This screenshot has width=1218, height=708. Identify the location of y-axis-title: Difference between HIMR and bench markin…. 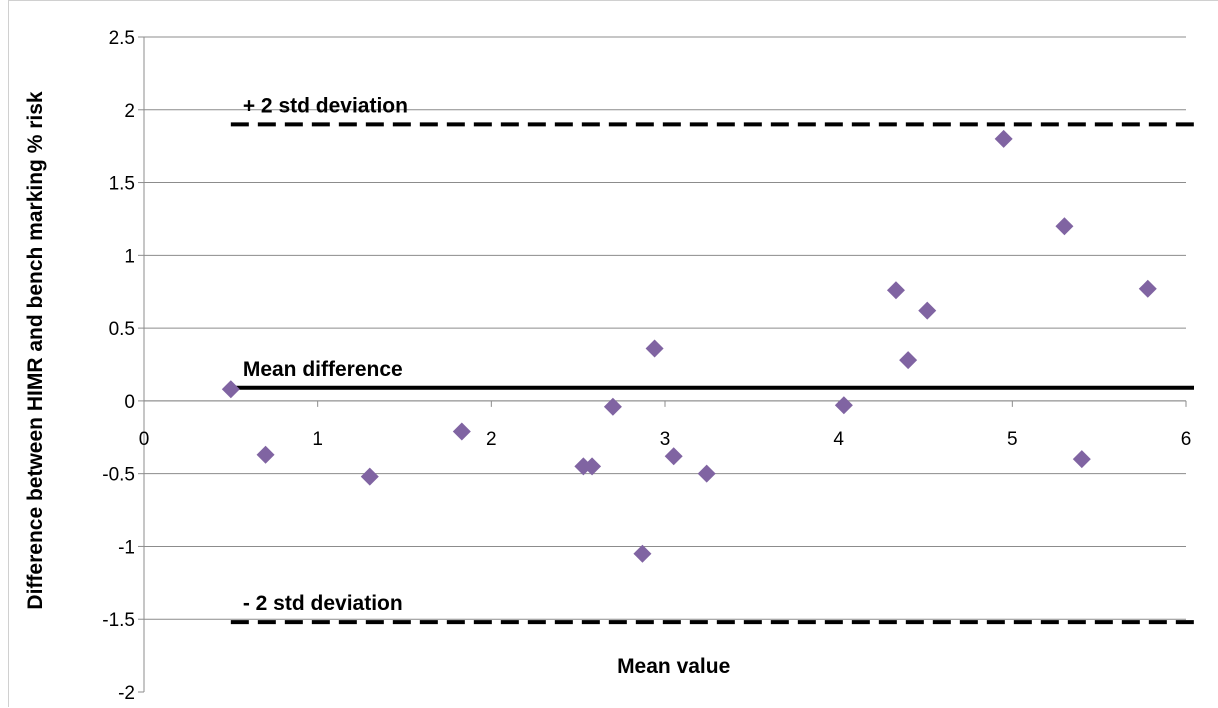
(35, 350).